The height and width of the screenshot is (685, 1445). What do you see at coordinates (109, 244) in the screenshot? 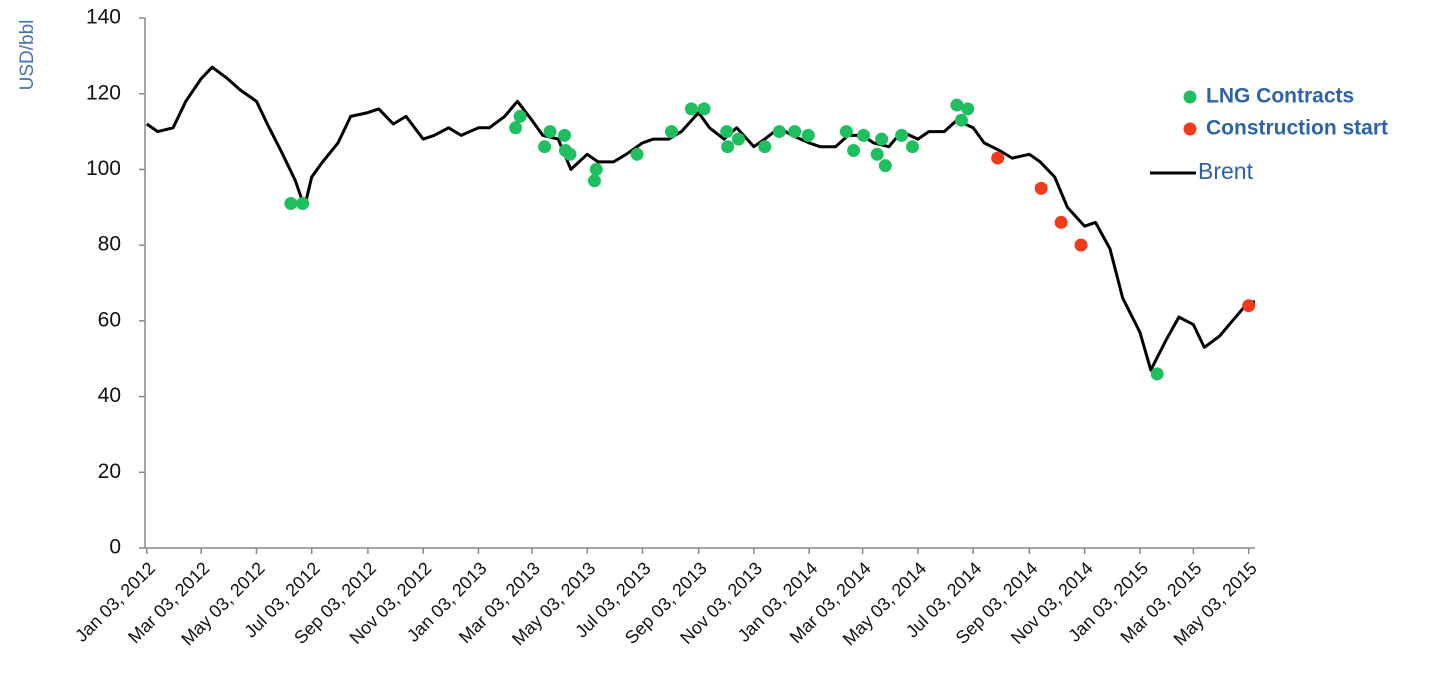
I see `y-tick-label: 80` at bounding box center [109, 244].